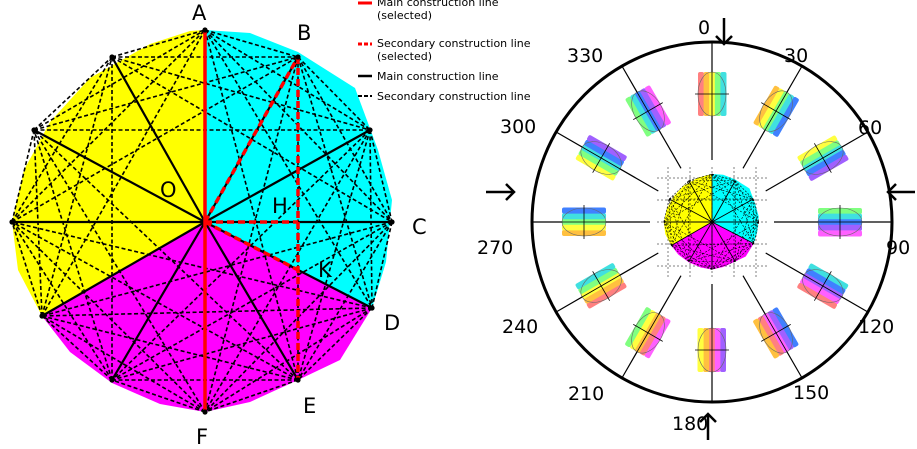 The image size is (917, 449). I want to click on arrow-top-icon, so click(724, 32).